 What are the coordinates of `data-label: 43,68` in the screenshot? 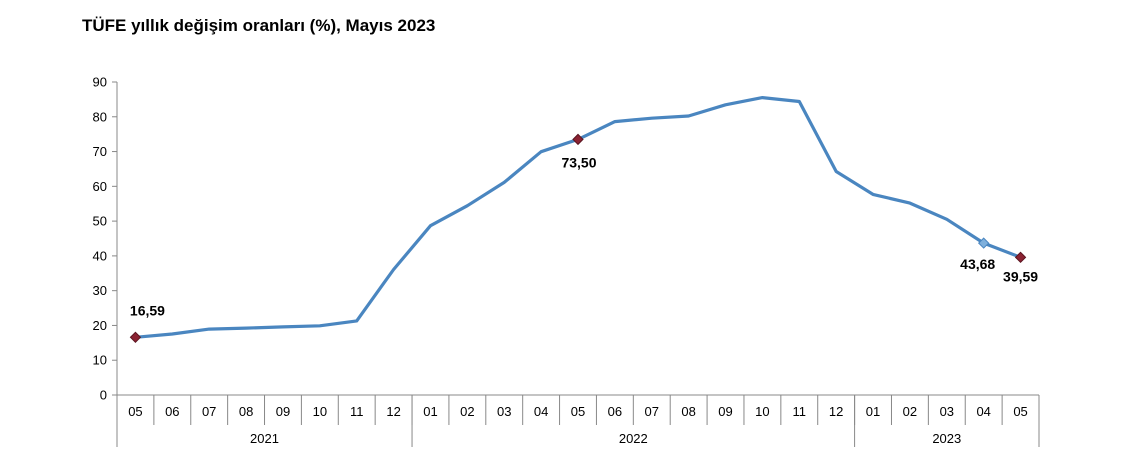 It's located at (977, 264).